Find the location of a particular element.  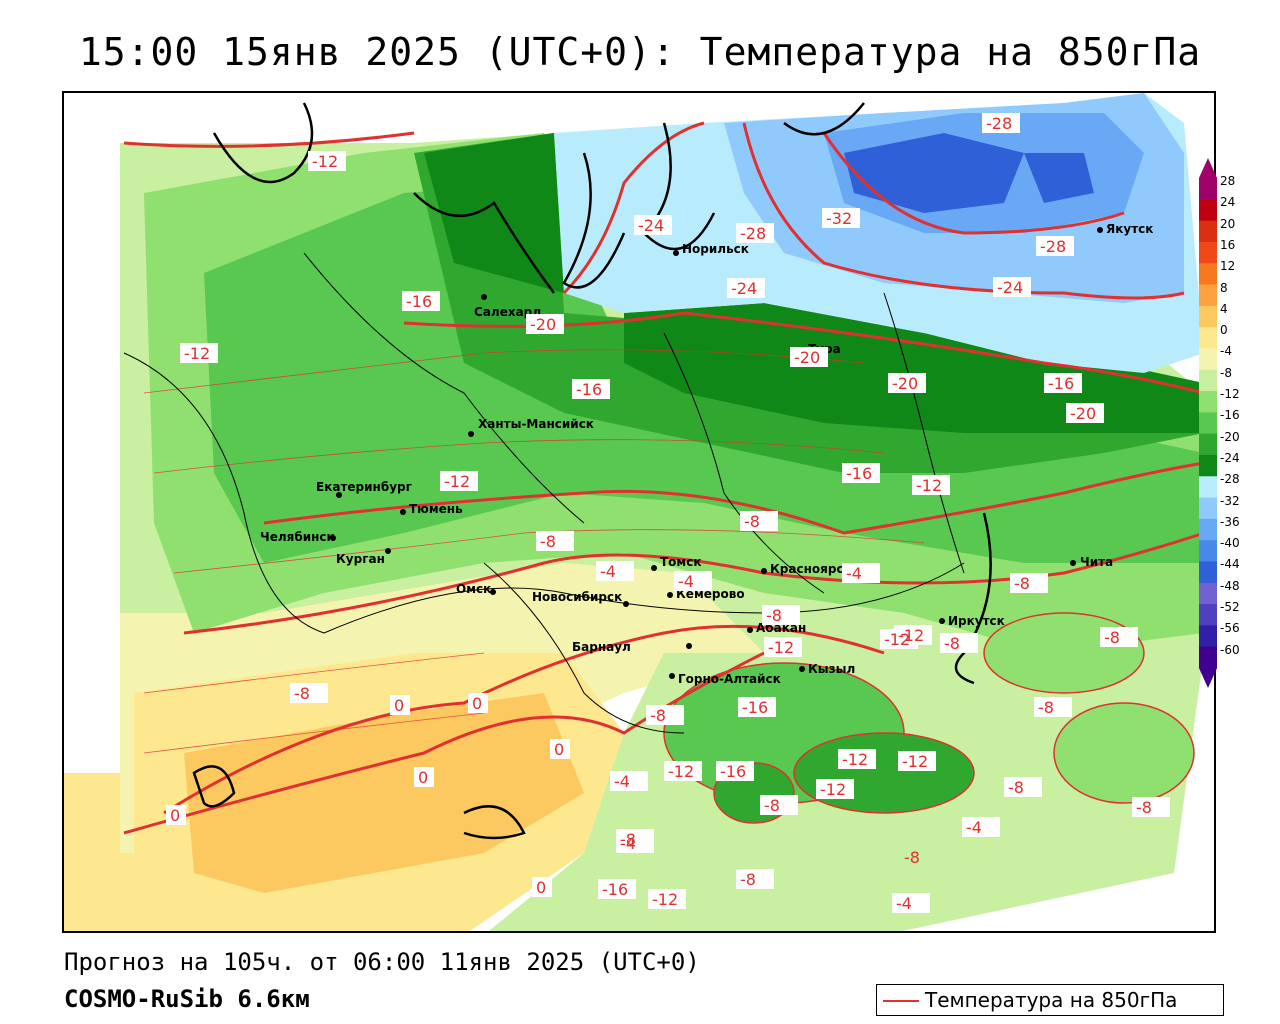

city-label: Красноярск is located at coordinates (811, 569).